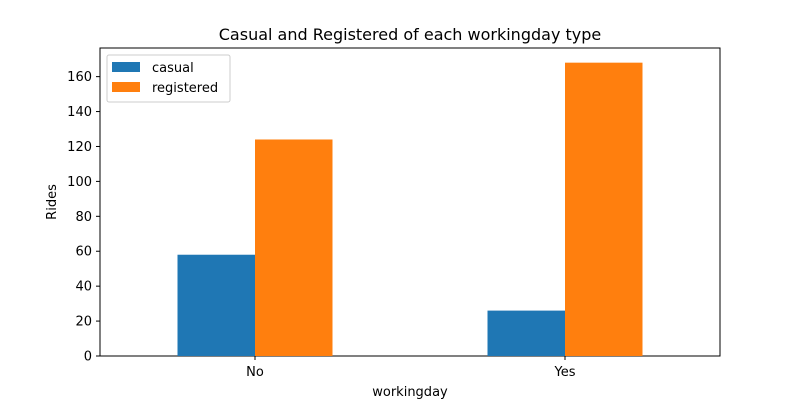 The image size is (800, 400). What do you see at coordinates (79, 77) in the screenshot?
I see `y-tick-label: 160` at bounding box center [79, 77].